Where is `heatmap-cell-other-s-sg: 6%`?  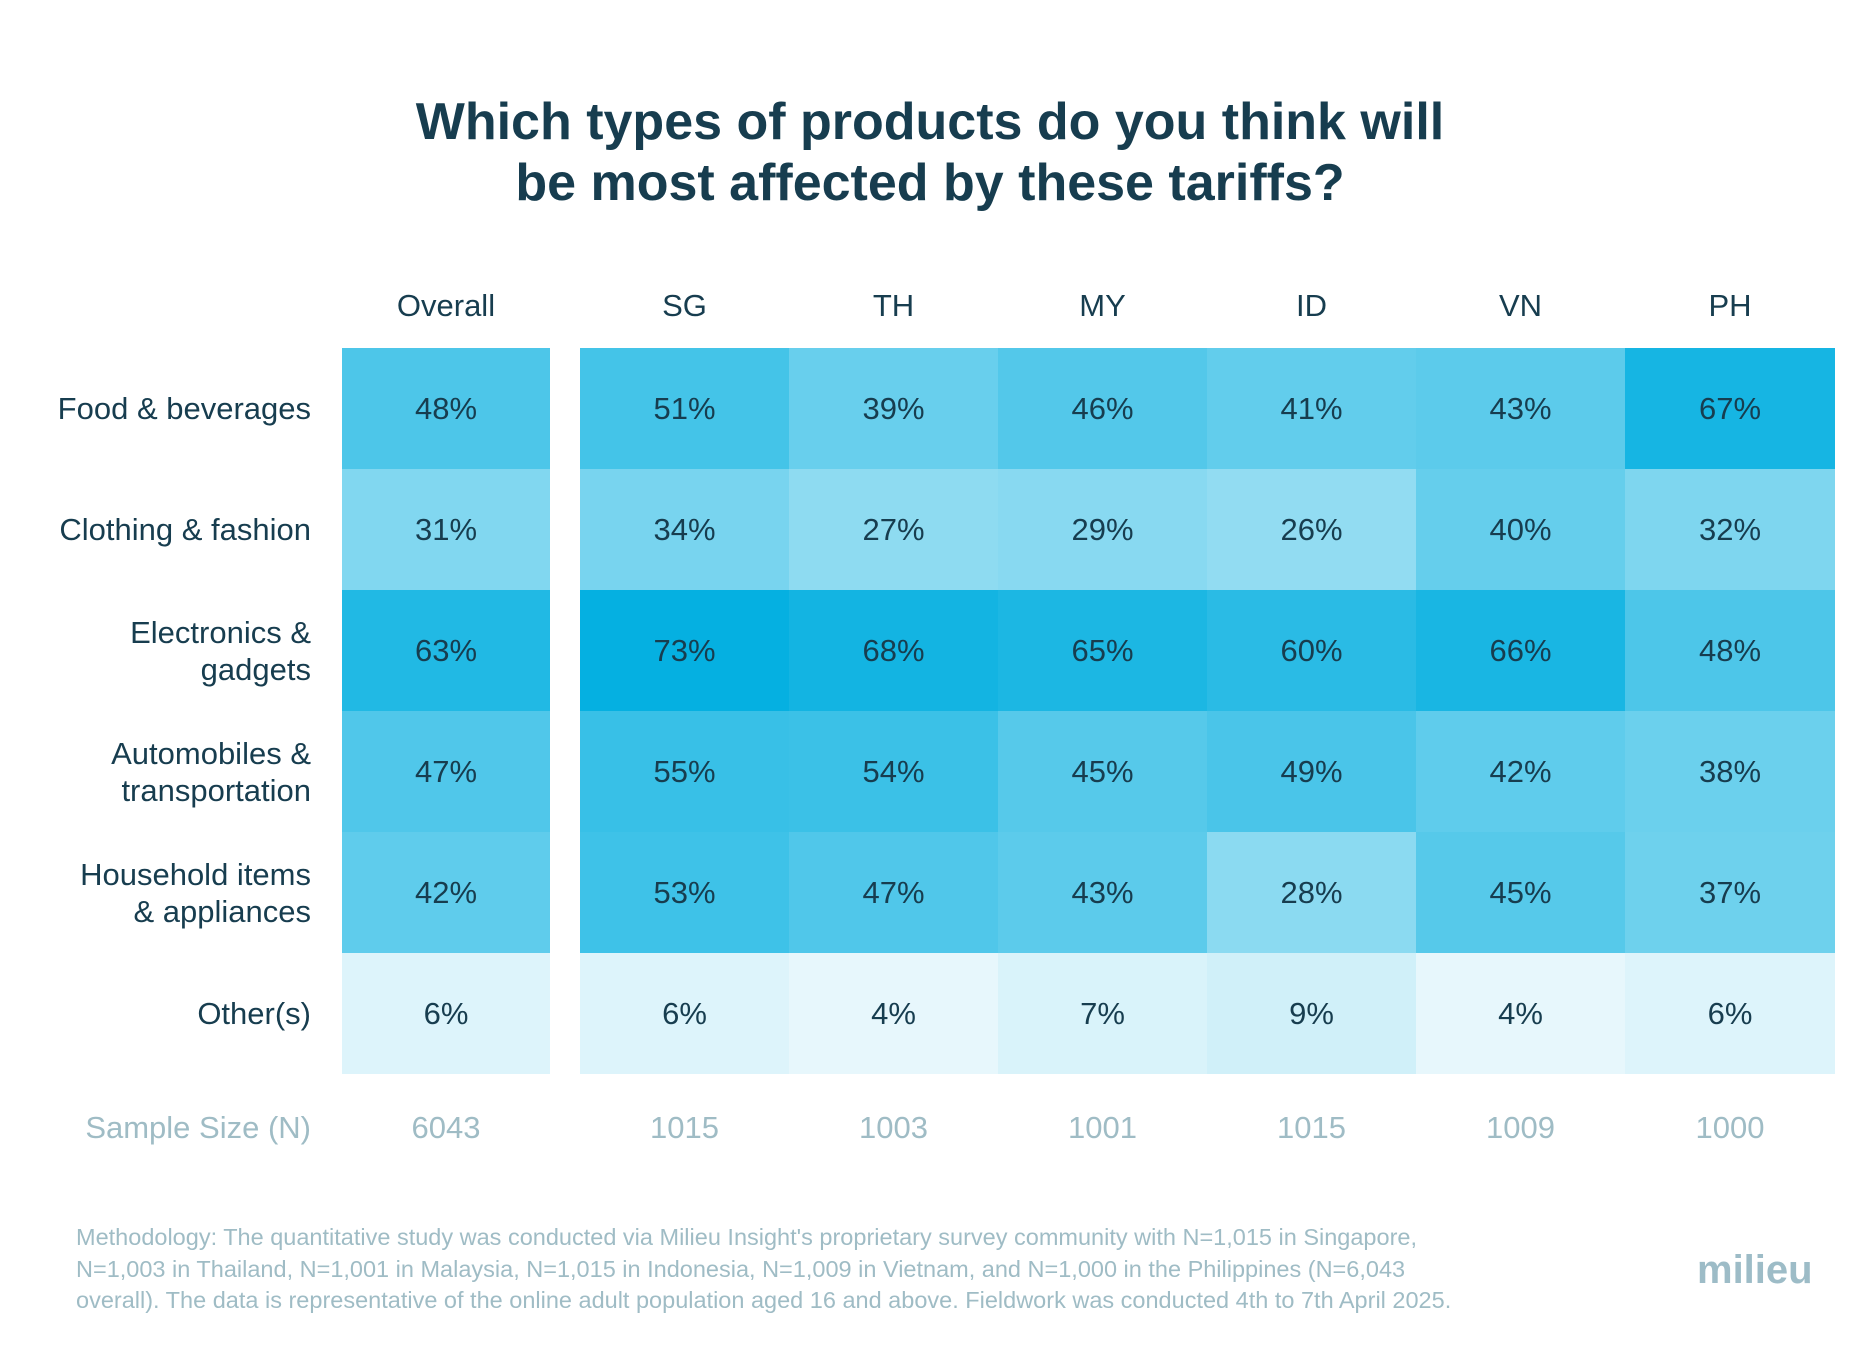
heatmap-cell-other-s-sg: 6% is located at coordinates (684, 1013).